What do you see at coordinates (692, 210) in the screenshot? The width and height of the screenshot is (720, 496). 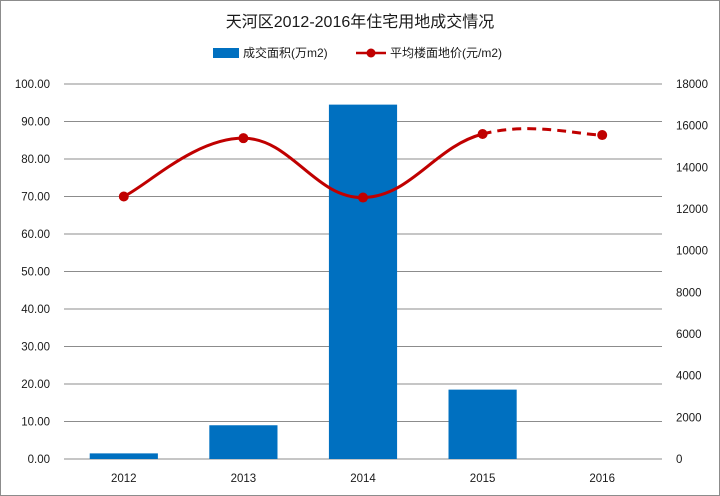 I see `y-right-tick-label: 12000` at bounding box center [692, 210].